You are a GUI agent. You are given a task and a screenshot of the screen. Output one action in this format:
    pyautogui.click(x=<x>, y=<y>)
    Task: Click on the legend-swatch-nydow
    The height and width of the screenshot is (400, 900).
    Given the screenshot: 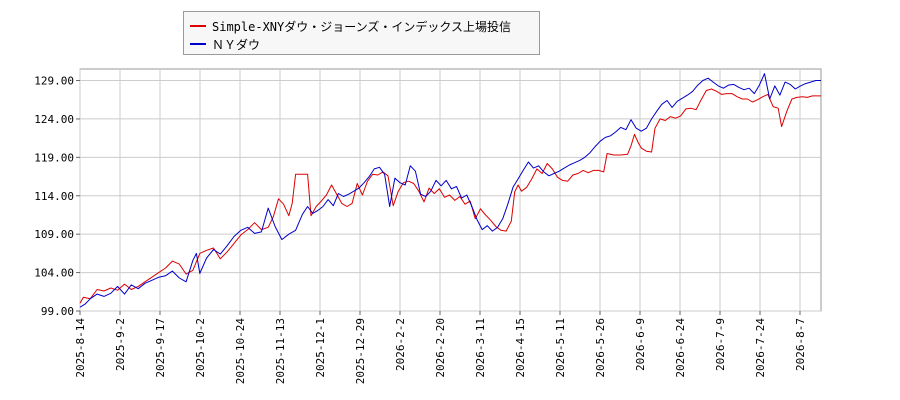 What is the action you would take?
    pyautogui.click(x=198, y=44)
    